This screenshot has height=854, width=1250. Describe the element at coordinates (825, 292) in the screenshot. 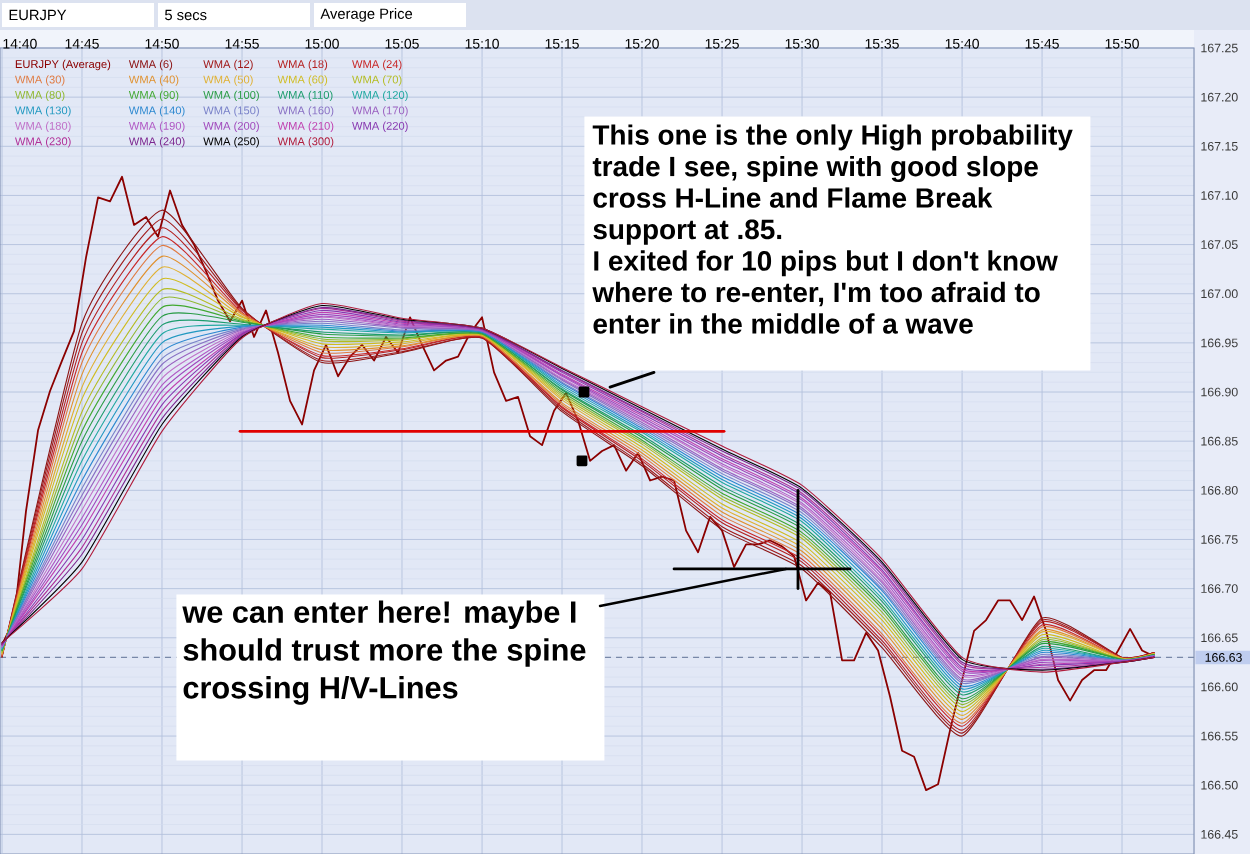

I see `annotation: I exited for 10 pips but I don't know where to re-enter, I'm too afraid to enter in the middle of a wave` at that location.